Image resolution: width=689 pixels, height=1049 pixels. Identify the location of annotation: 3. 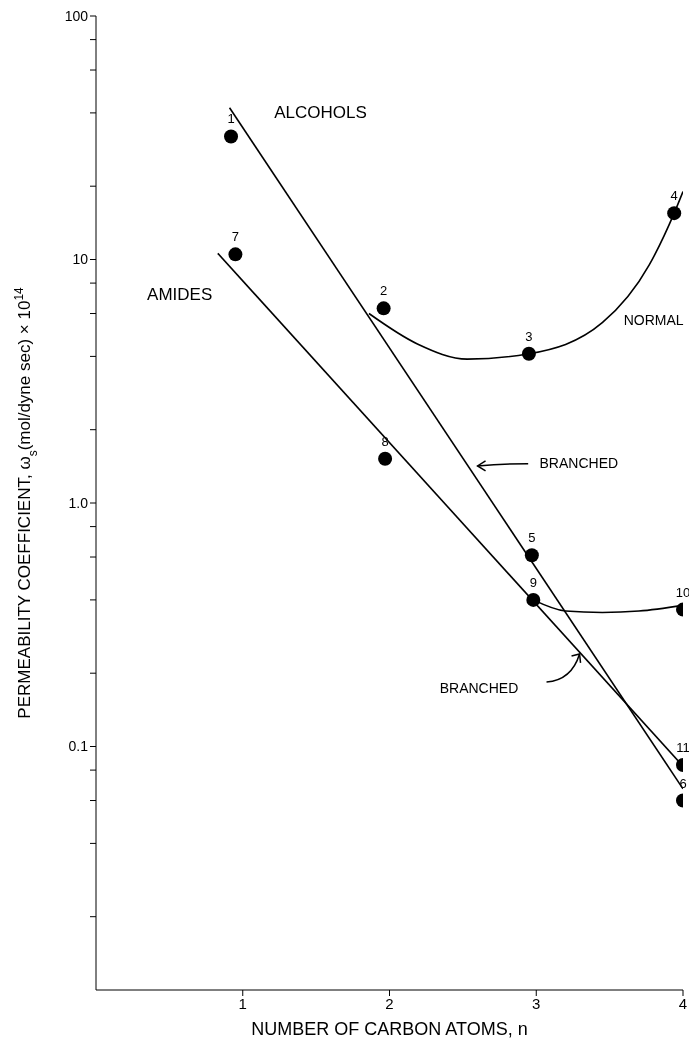
(529, 336).